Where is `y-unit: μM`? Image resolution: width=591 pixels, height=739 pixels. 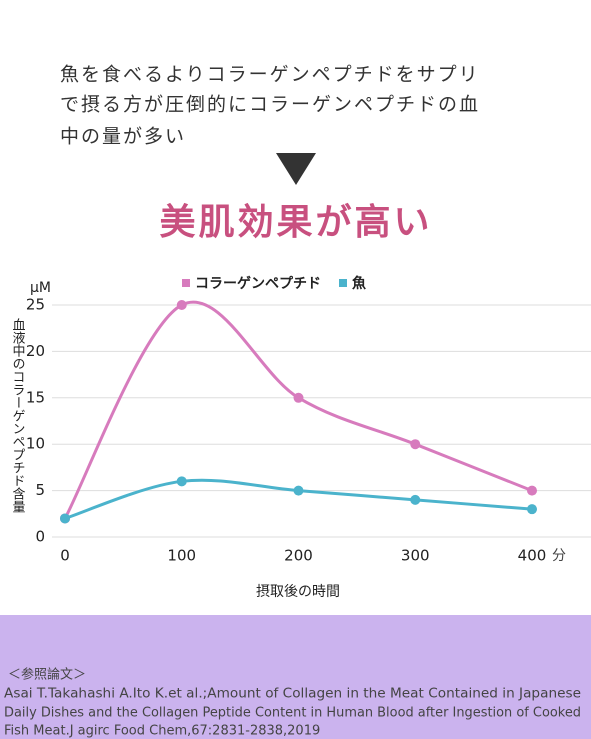
y-unit: μM is located at coordinates (40, 288).